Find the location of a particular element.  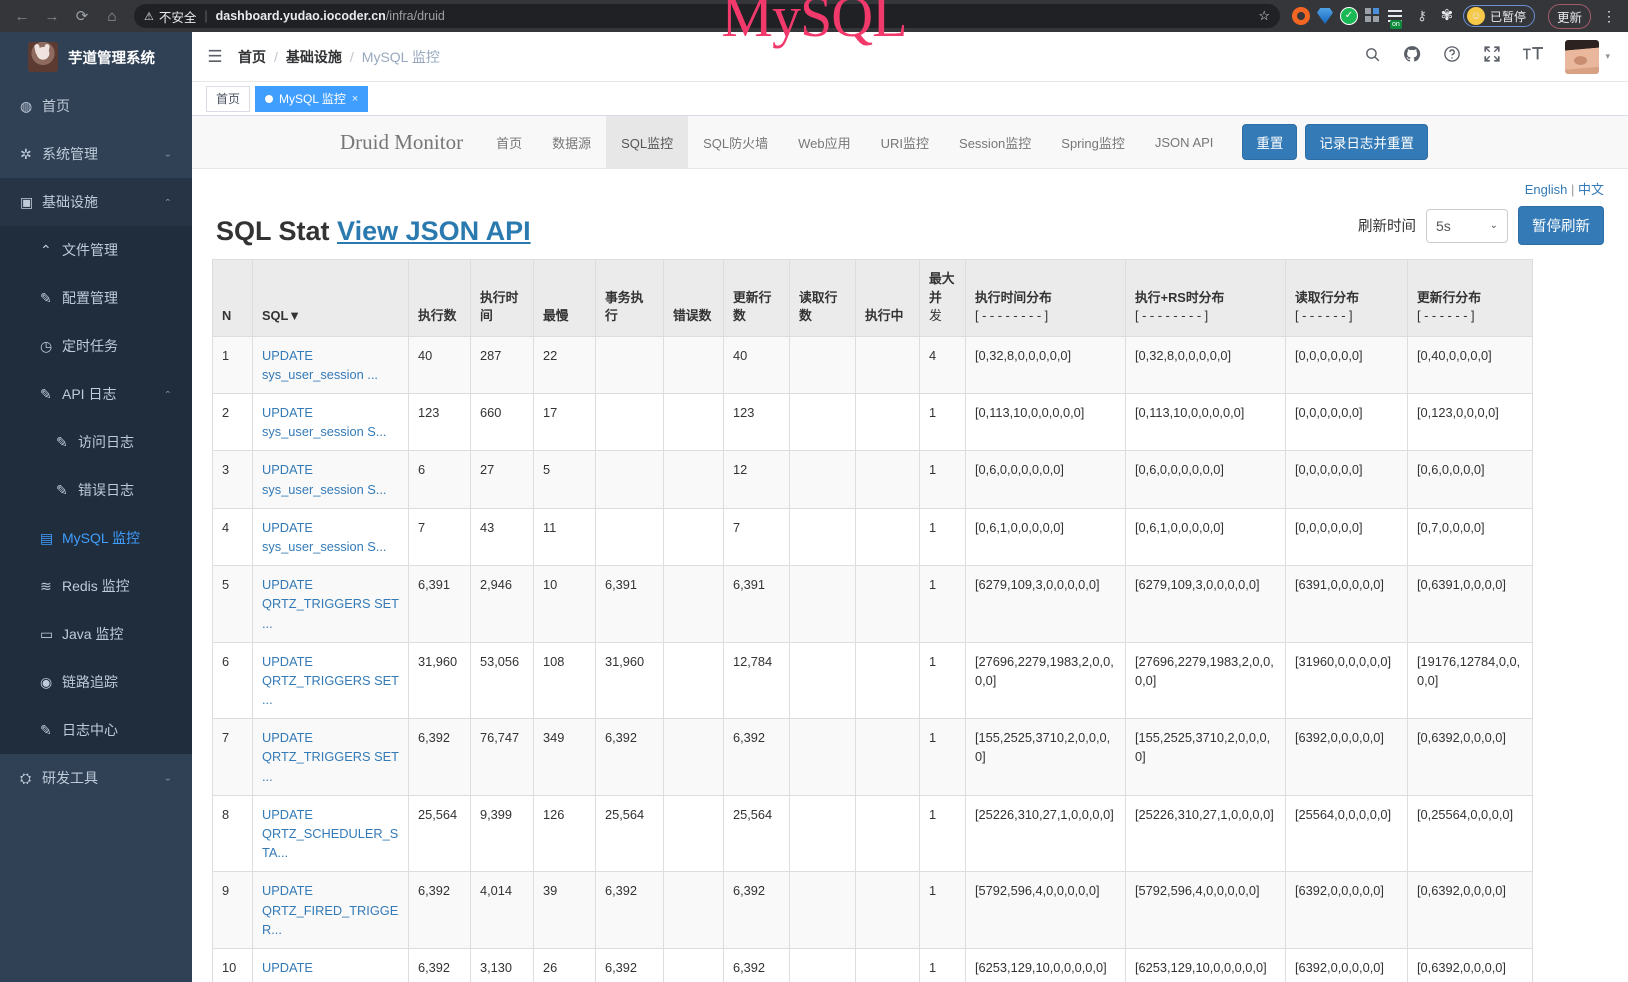

column-header-7: 更新行数 is located at coordinates (756, 298).